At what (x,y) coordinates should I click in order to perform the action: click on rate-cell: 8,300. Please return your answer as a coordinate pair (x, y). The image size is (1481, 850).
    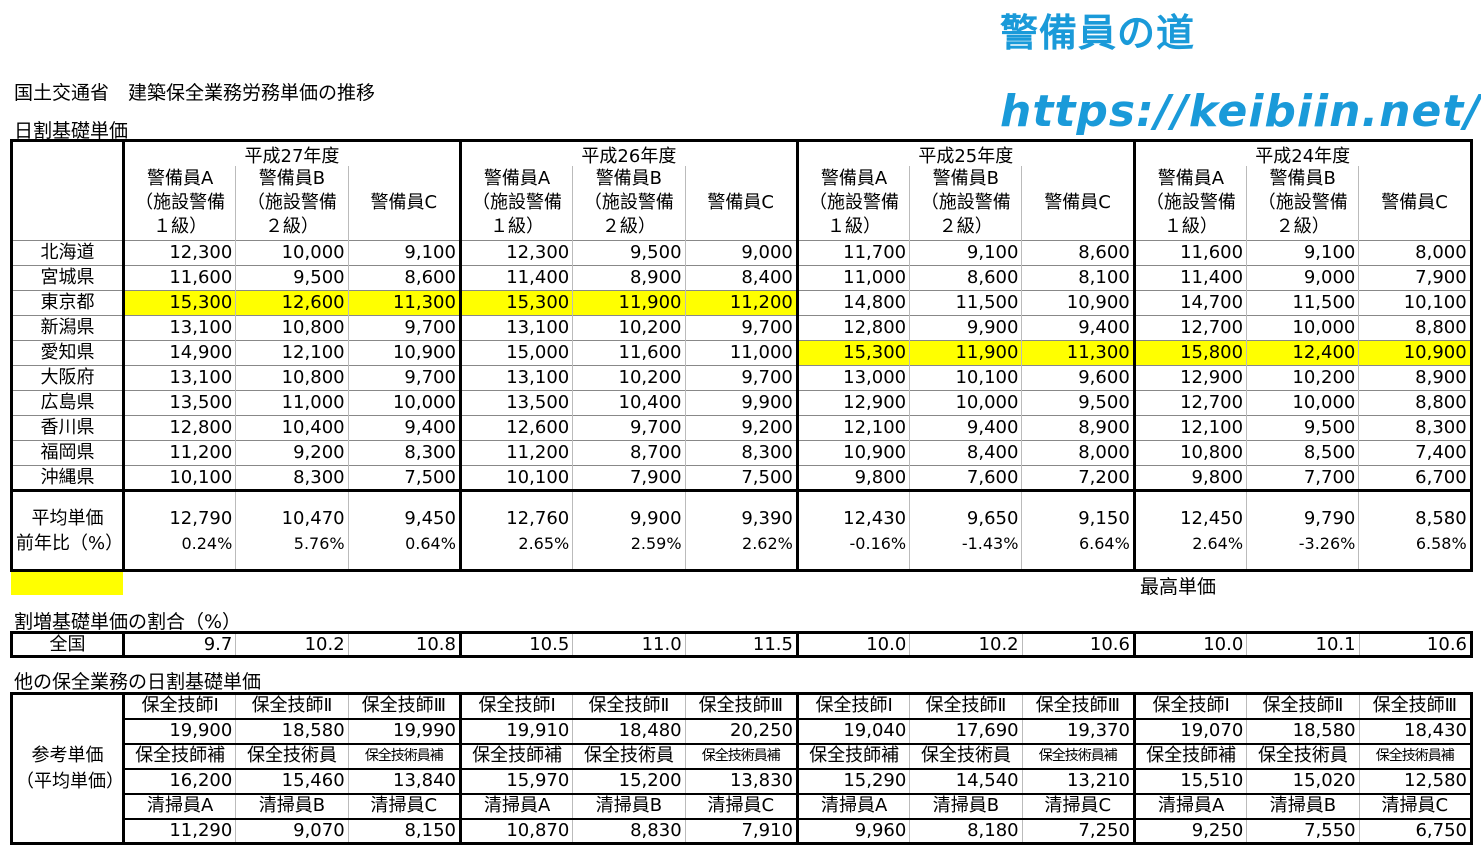
    Looking at the image, I should click on (292, 478).